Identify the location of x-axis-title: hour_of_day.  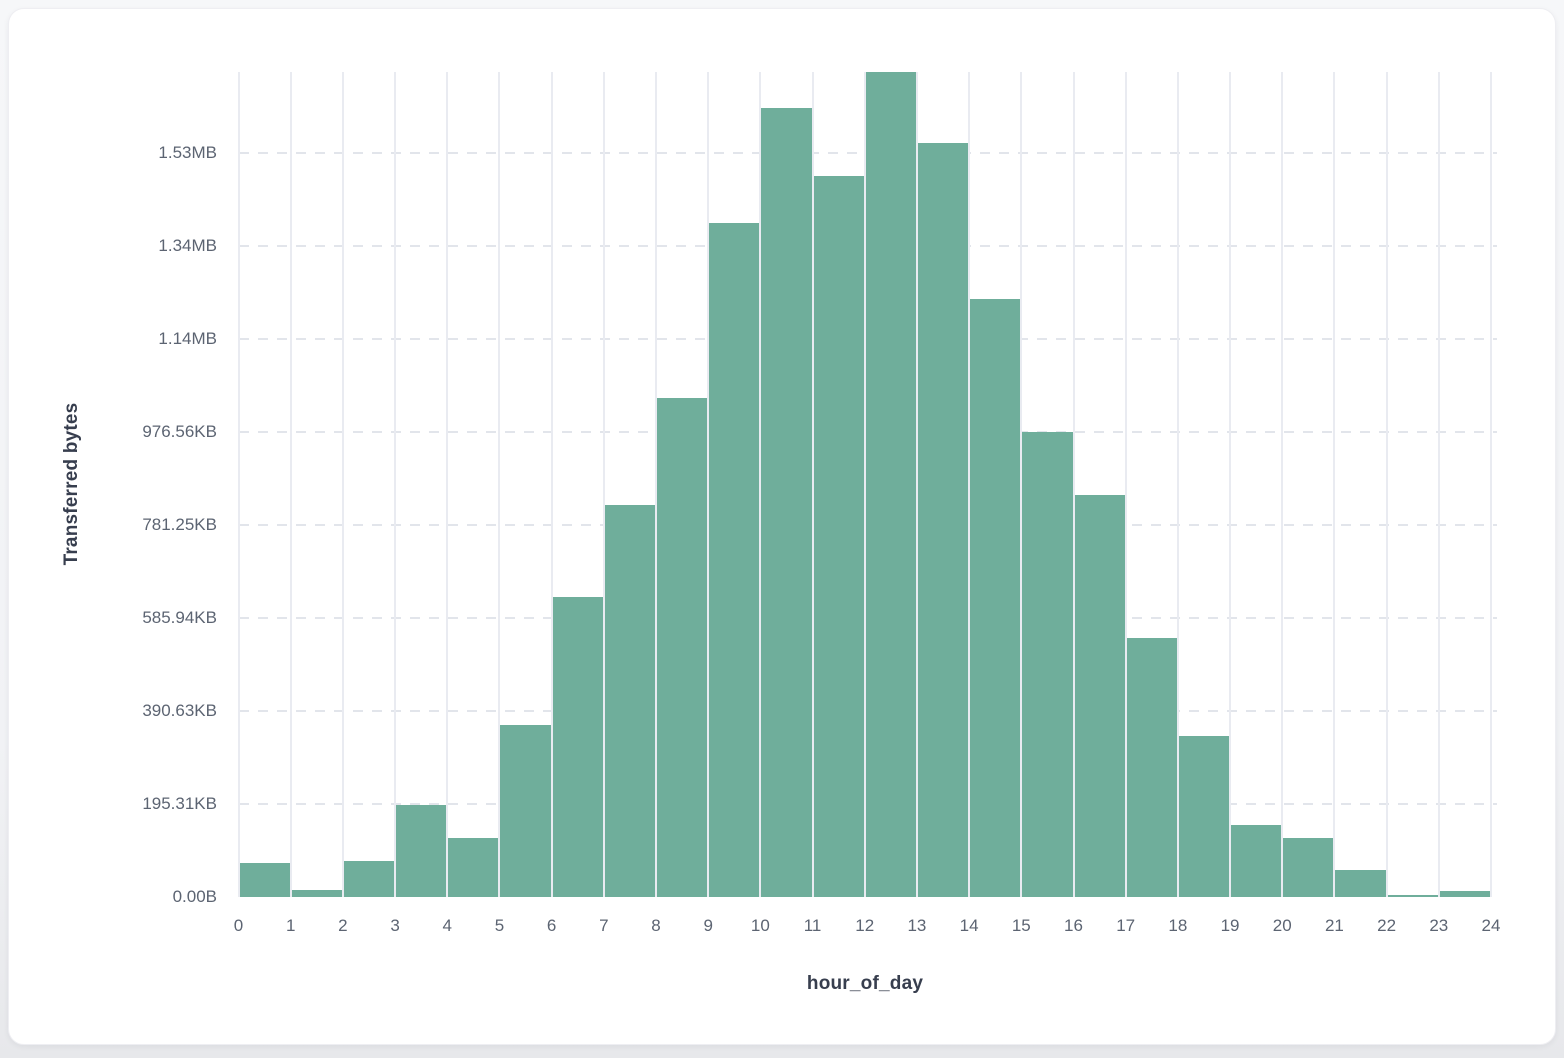
(865, 983).